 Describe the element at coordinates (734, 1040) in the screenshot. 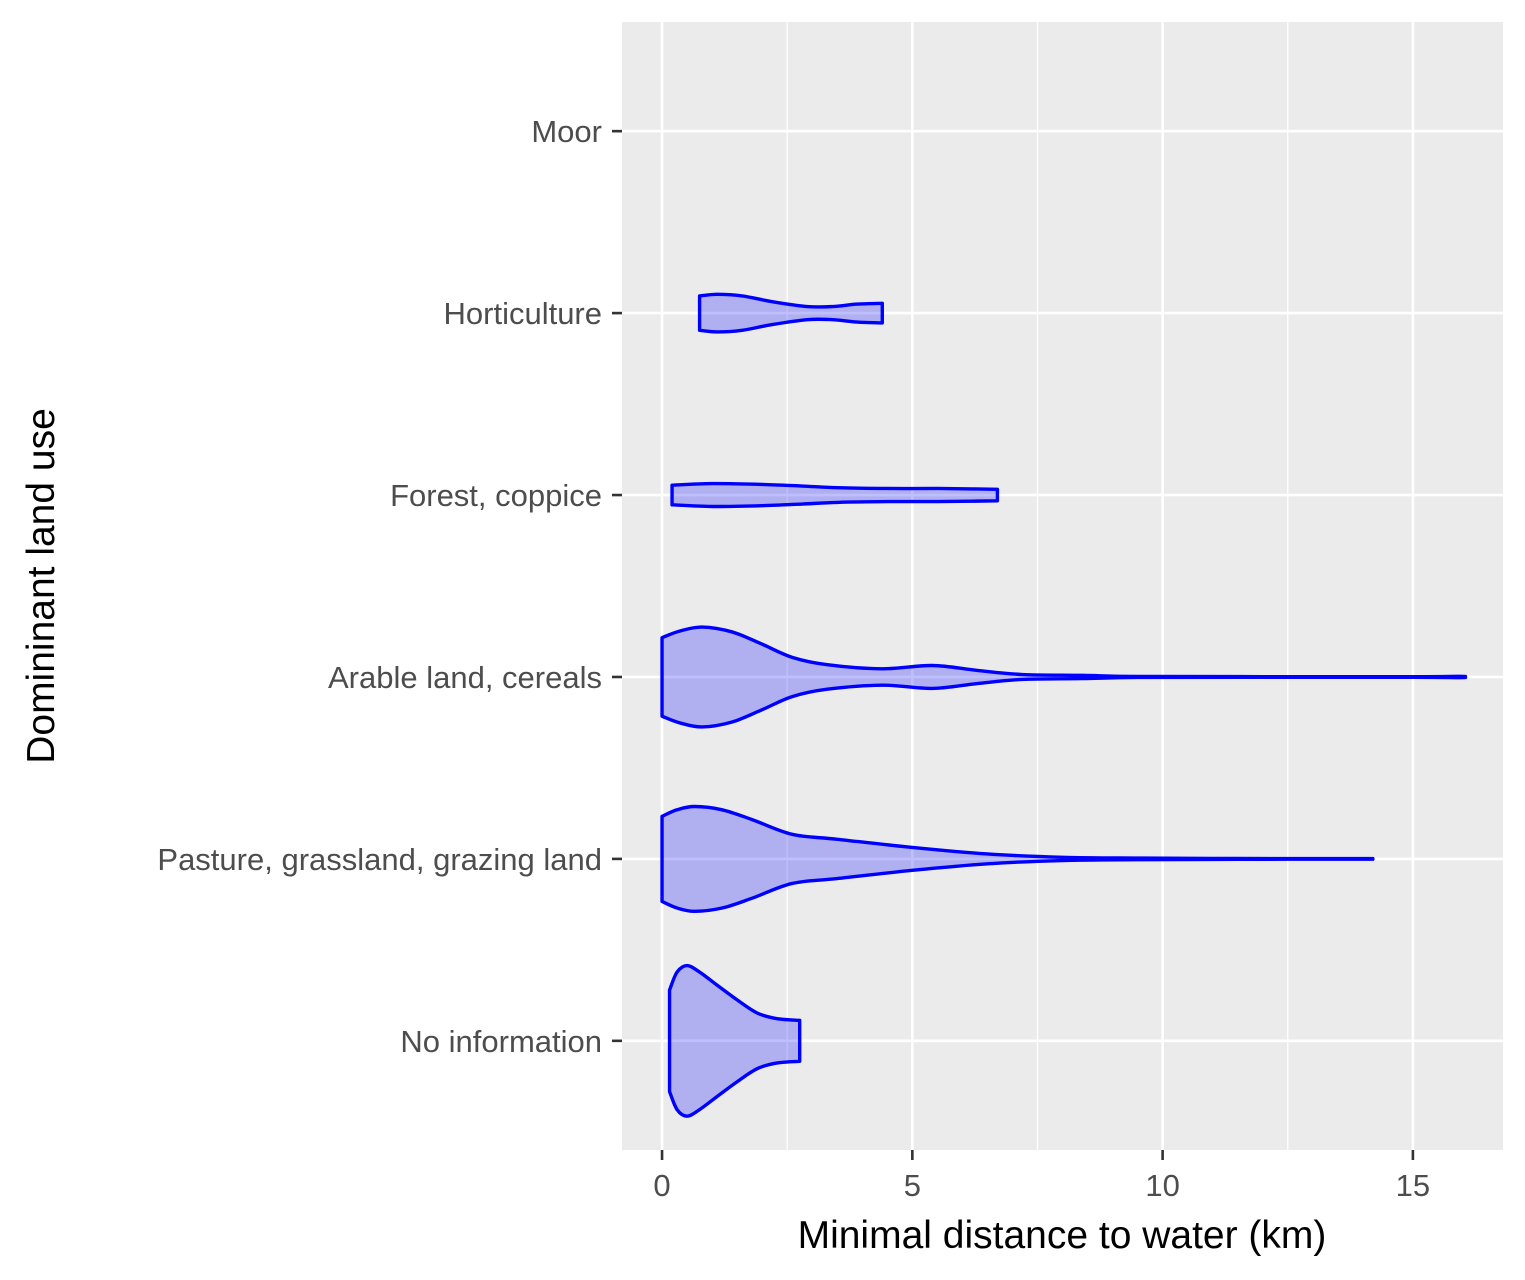

I see `violin-no-information` at that location.